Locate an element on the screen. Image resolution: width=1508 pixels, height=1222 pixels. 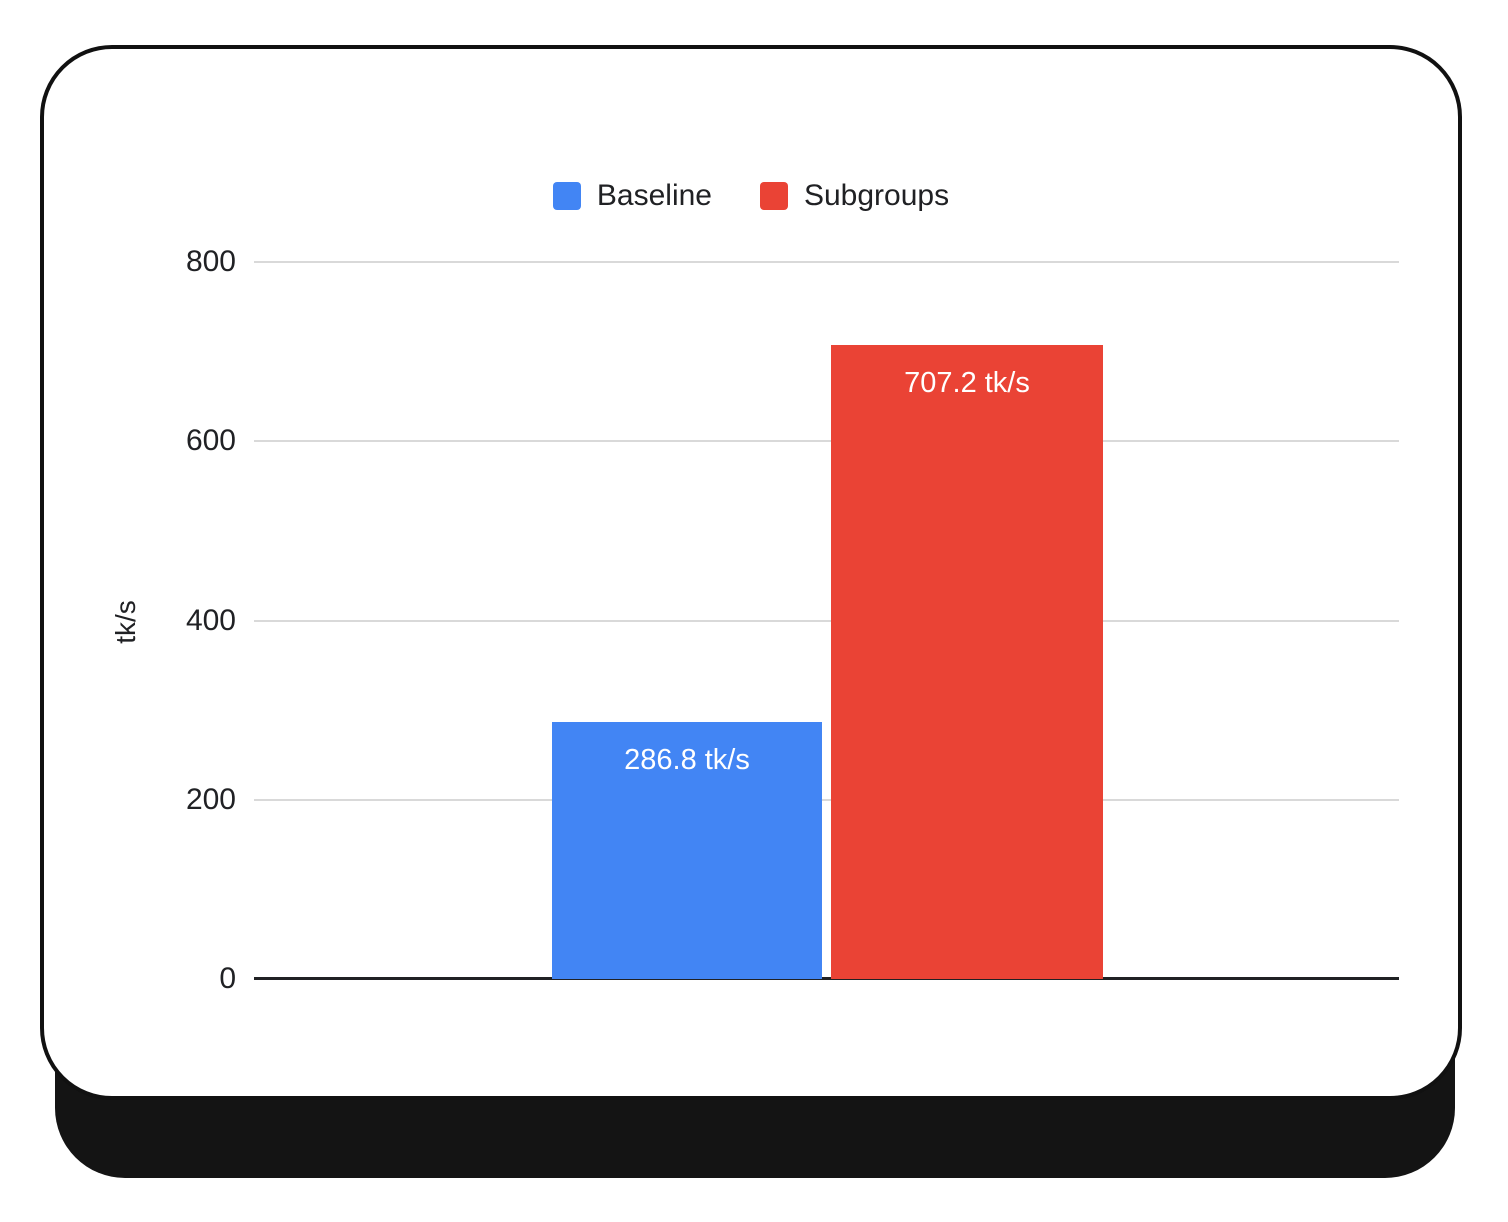
y-tick-label-600: 600 is located at coordinates (210, 441).